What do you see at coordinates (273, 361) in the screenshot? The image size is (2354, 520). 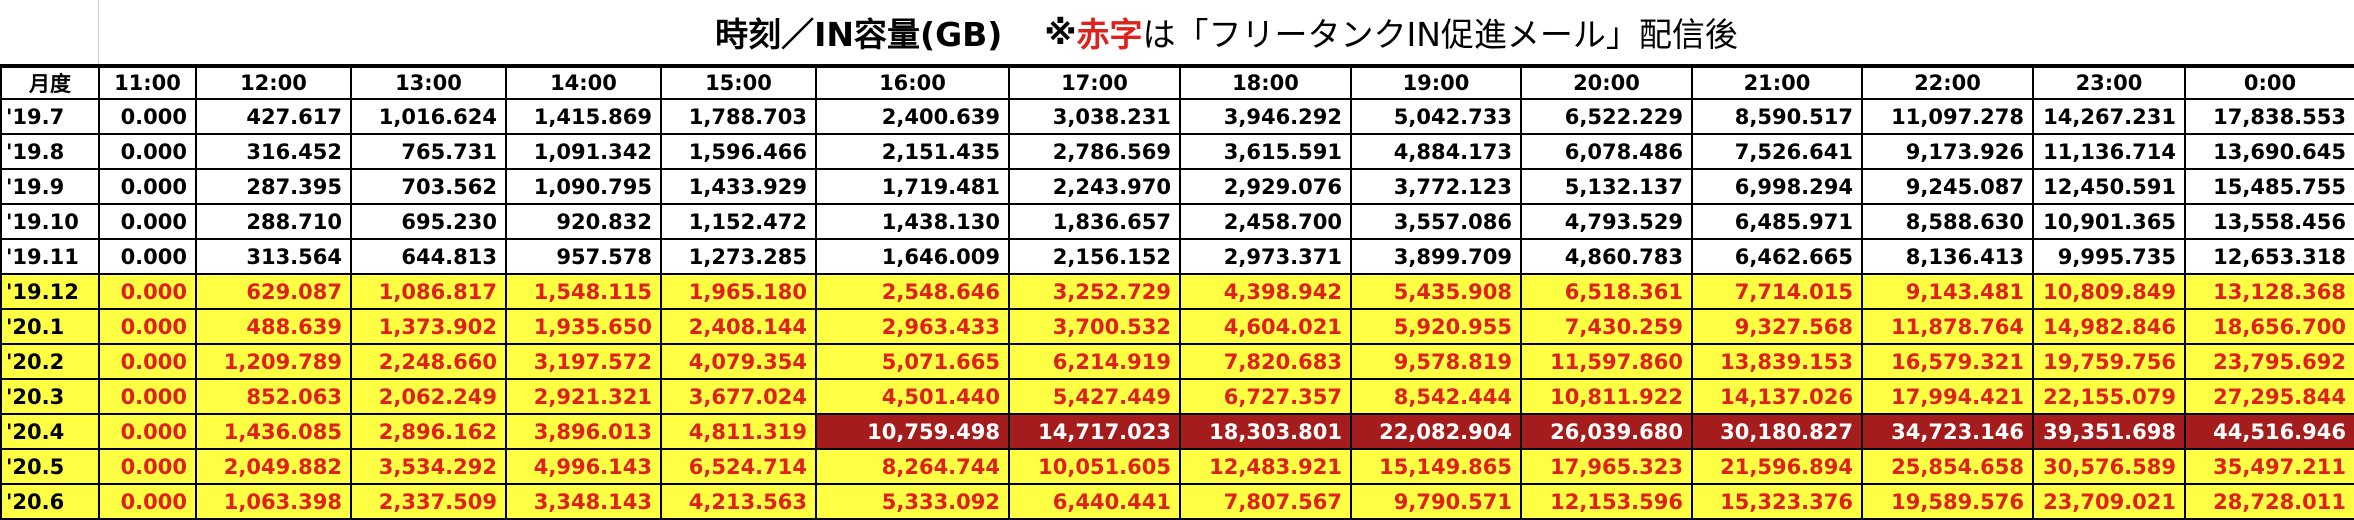 I see `value-cell: 1,209.789` at bounding box center [273, 361].